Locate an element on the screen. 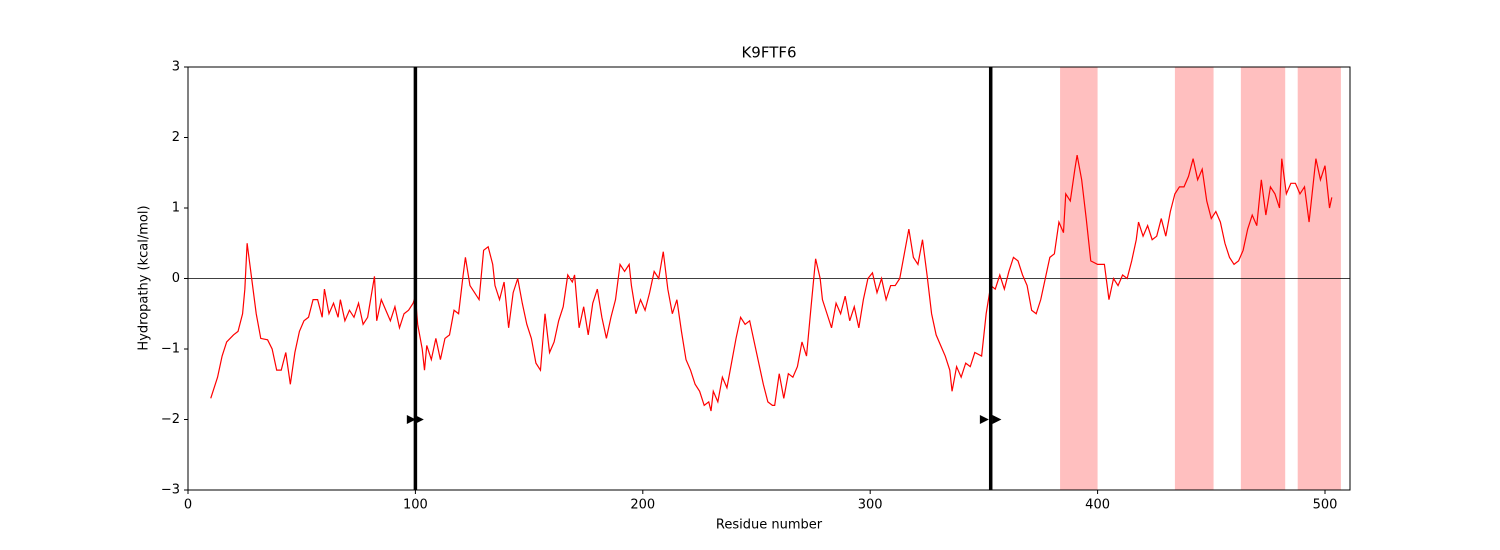  x-tick-label: 0 is located at coordinates (188, 505).